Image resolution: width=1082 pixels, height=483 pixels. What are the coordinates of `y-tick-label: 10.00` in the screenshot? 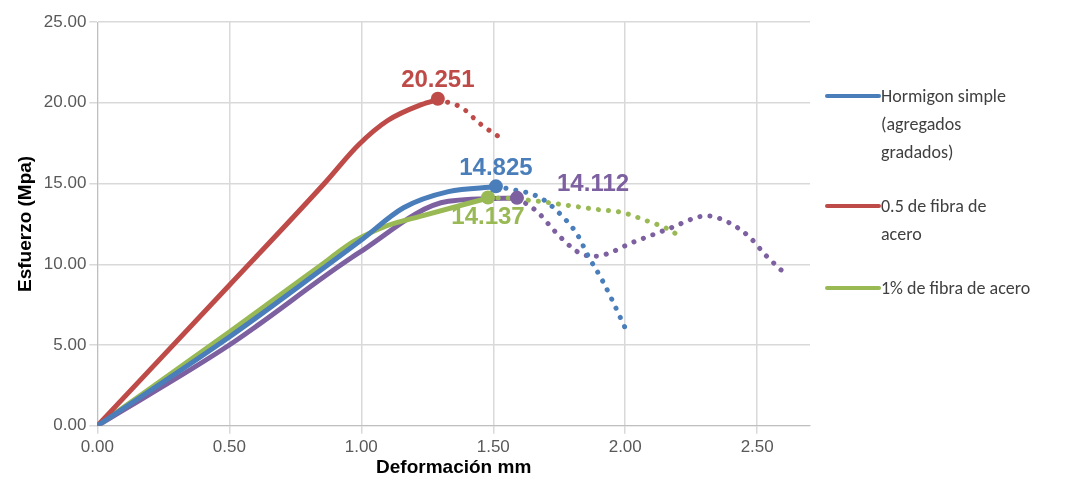 It's located at (65, 263).